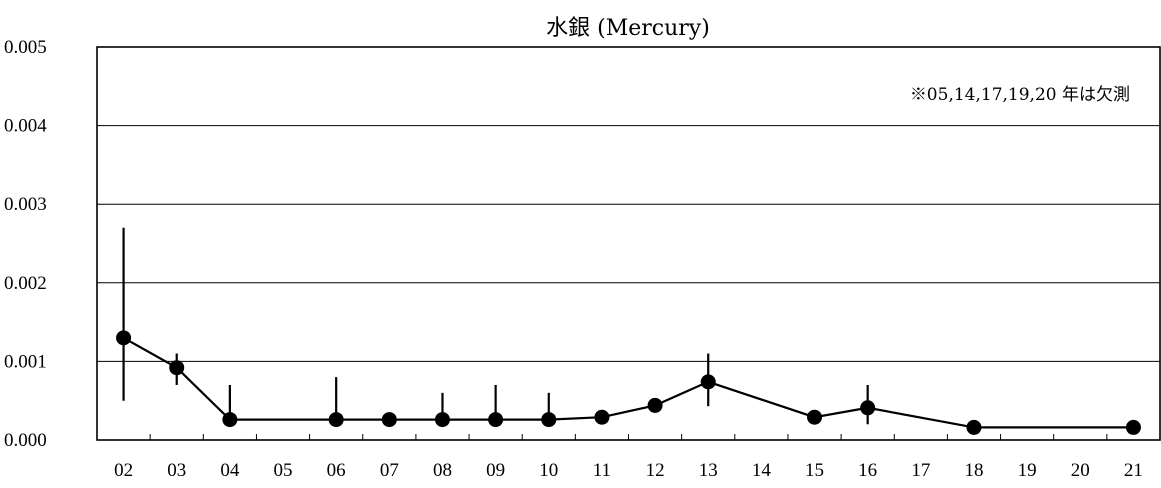 The height and width of the screenshot is (488, 1161). Describe the element at coordinates (548, 470) in the screenshot. I see `x-tick-label: 10` at that location.